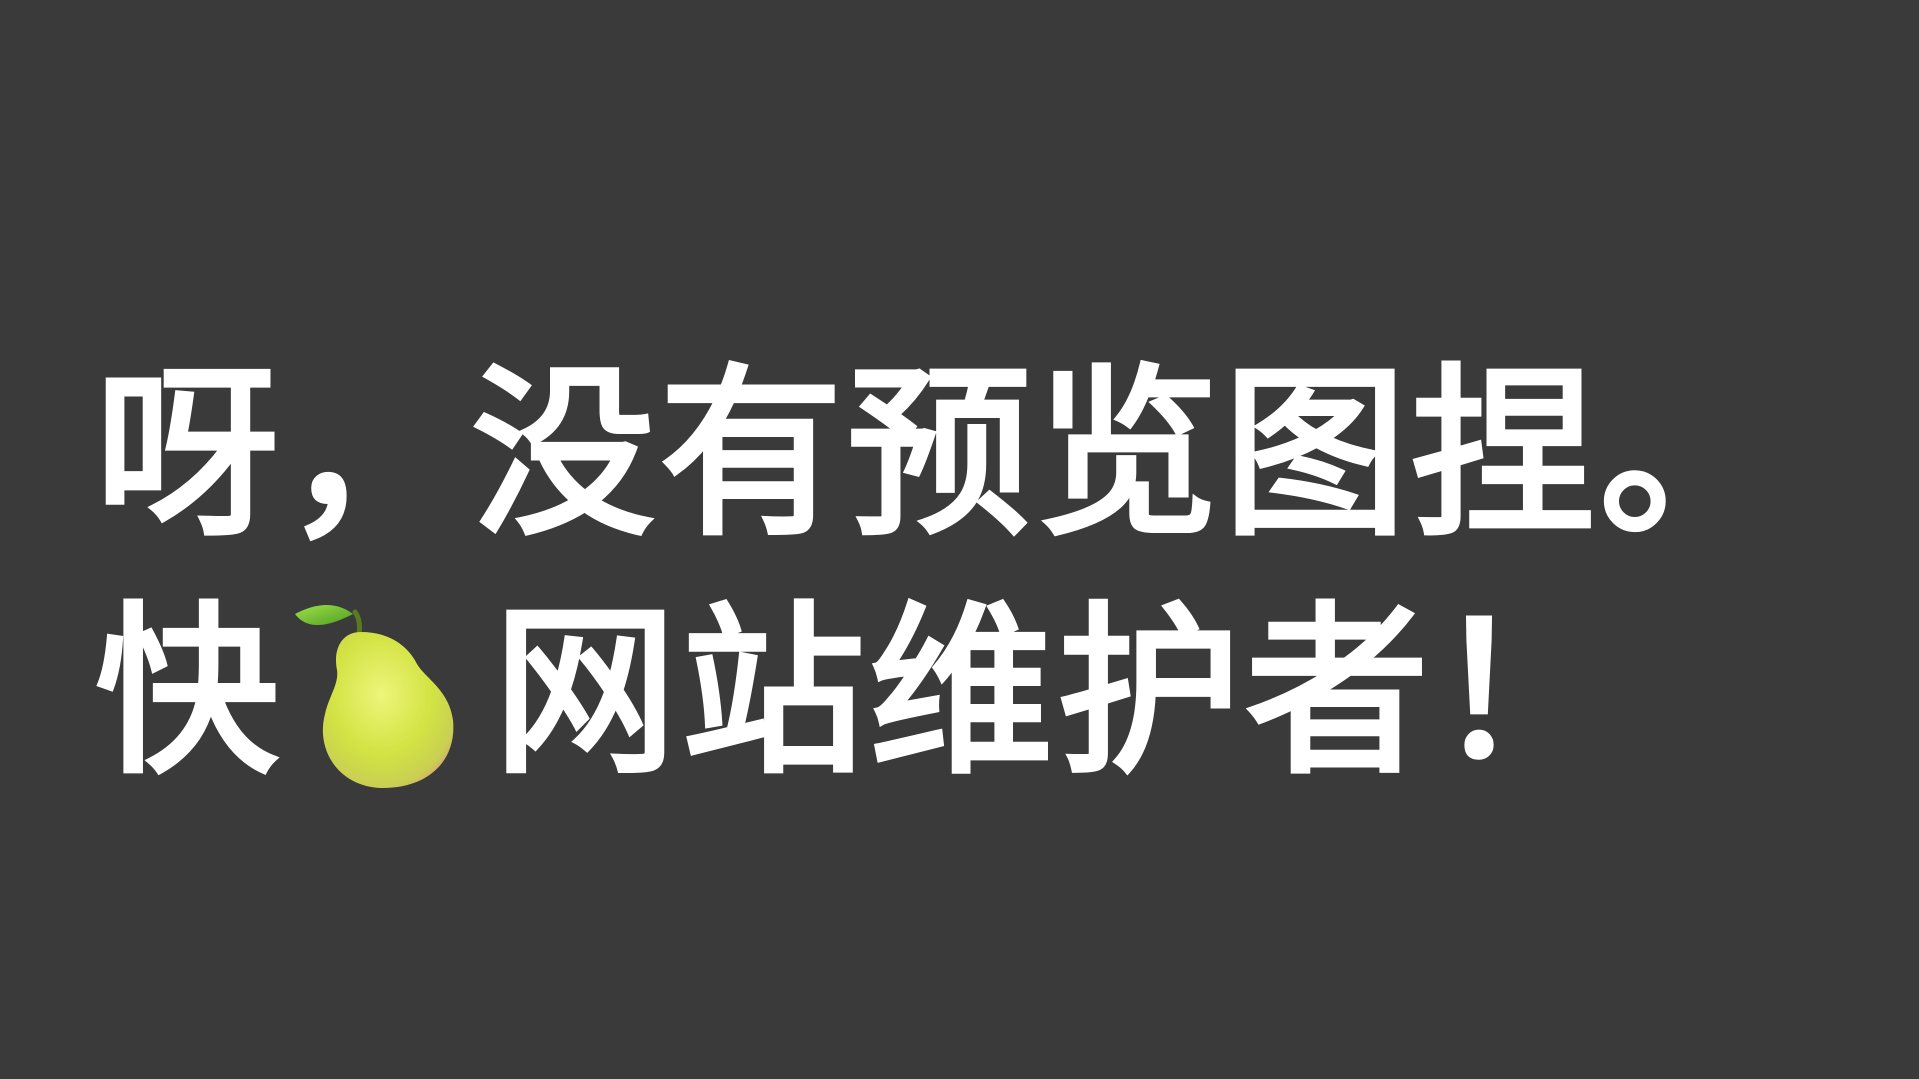 Image resolution: width=1919 pixels, height=1079 pixels. I want to click on message-line-2-prefix: 快, so click(189, 692).